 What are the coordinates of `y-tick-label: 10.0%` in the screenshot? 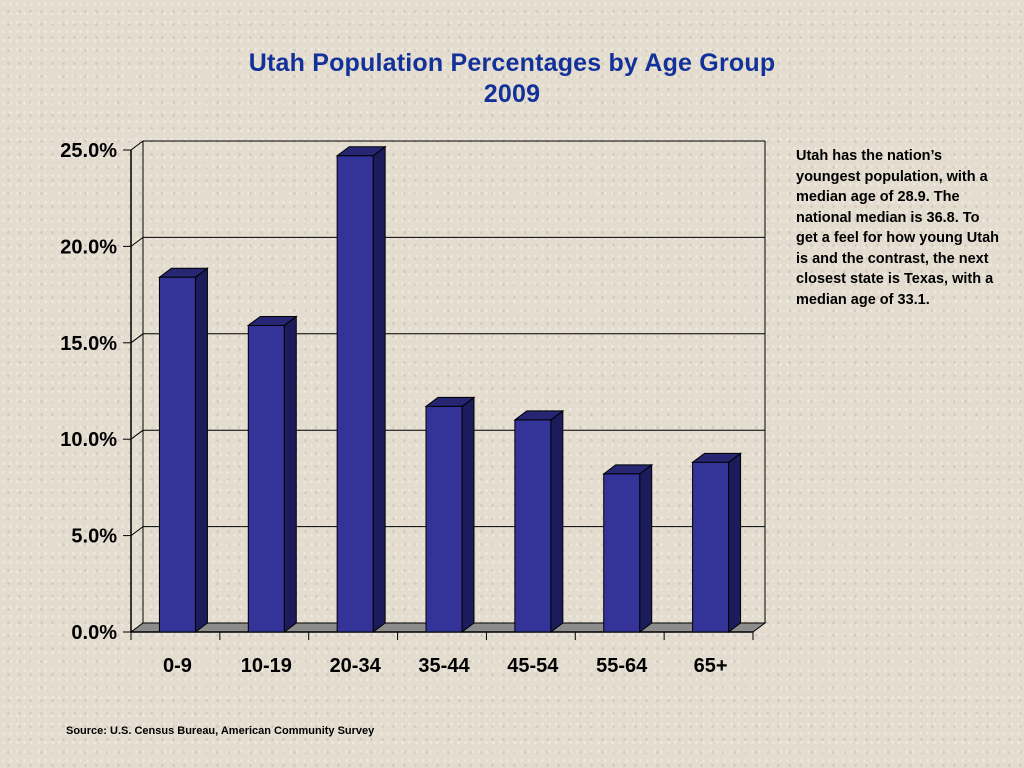 It's located at (88, 440).